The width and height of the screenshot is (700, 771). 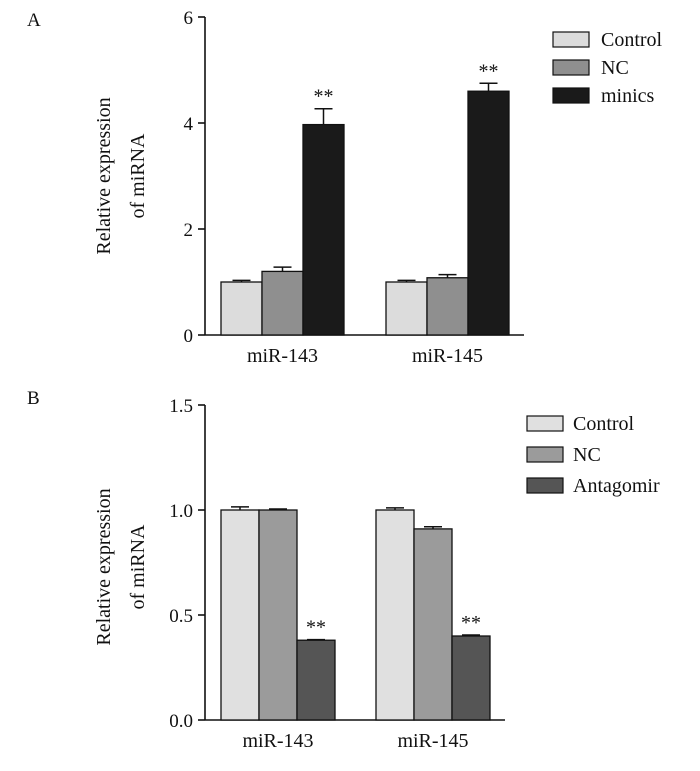 I want to click on legend-label-antagomir: Antagomir, so click(x=616, y=486).